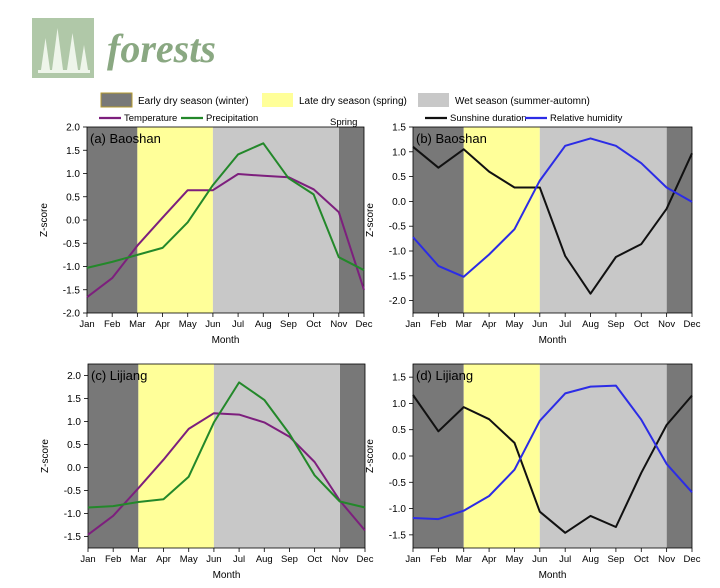  I want to click on journal-logo: forests, so click(124, 48).